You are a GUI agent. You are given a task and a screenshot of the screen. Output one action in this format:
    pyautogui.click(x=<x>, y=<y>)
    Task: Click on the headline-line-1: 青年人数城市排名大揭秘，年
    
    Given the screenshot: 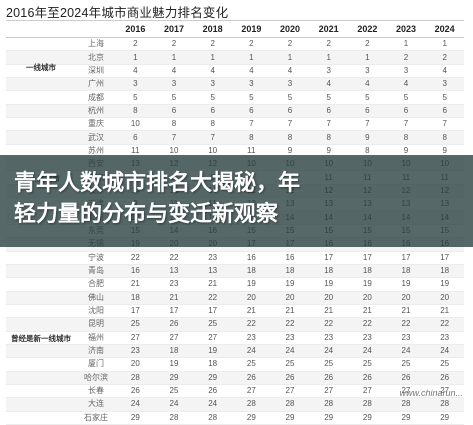 What is the action you would take?
    pyautogui.click(x=157, y=183)
    